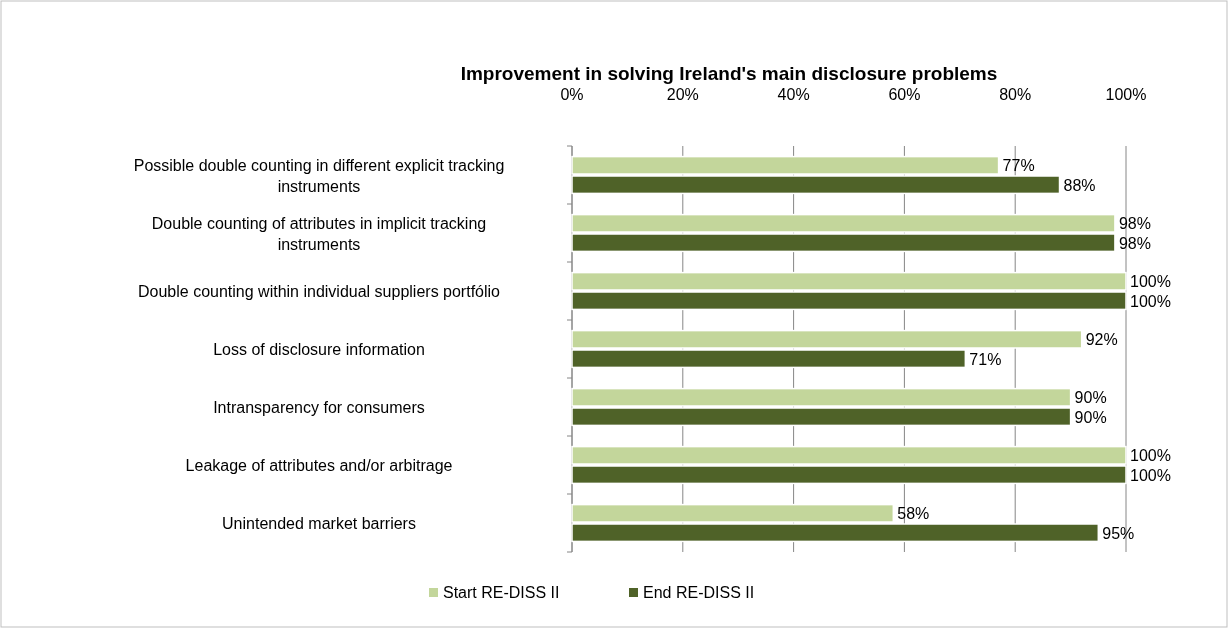 The width and height of the screenshot is (1228, 628). What do you see at coordinates (913, 514) in the screenshot?
I see `data-label: 58%` at bounding box center [913, 514].